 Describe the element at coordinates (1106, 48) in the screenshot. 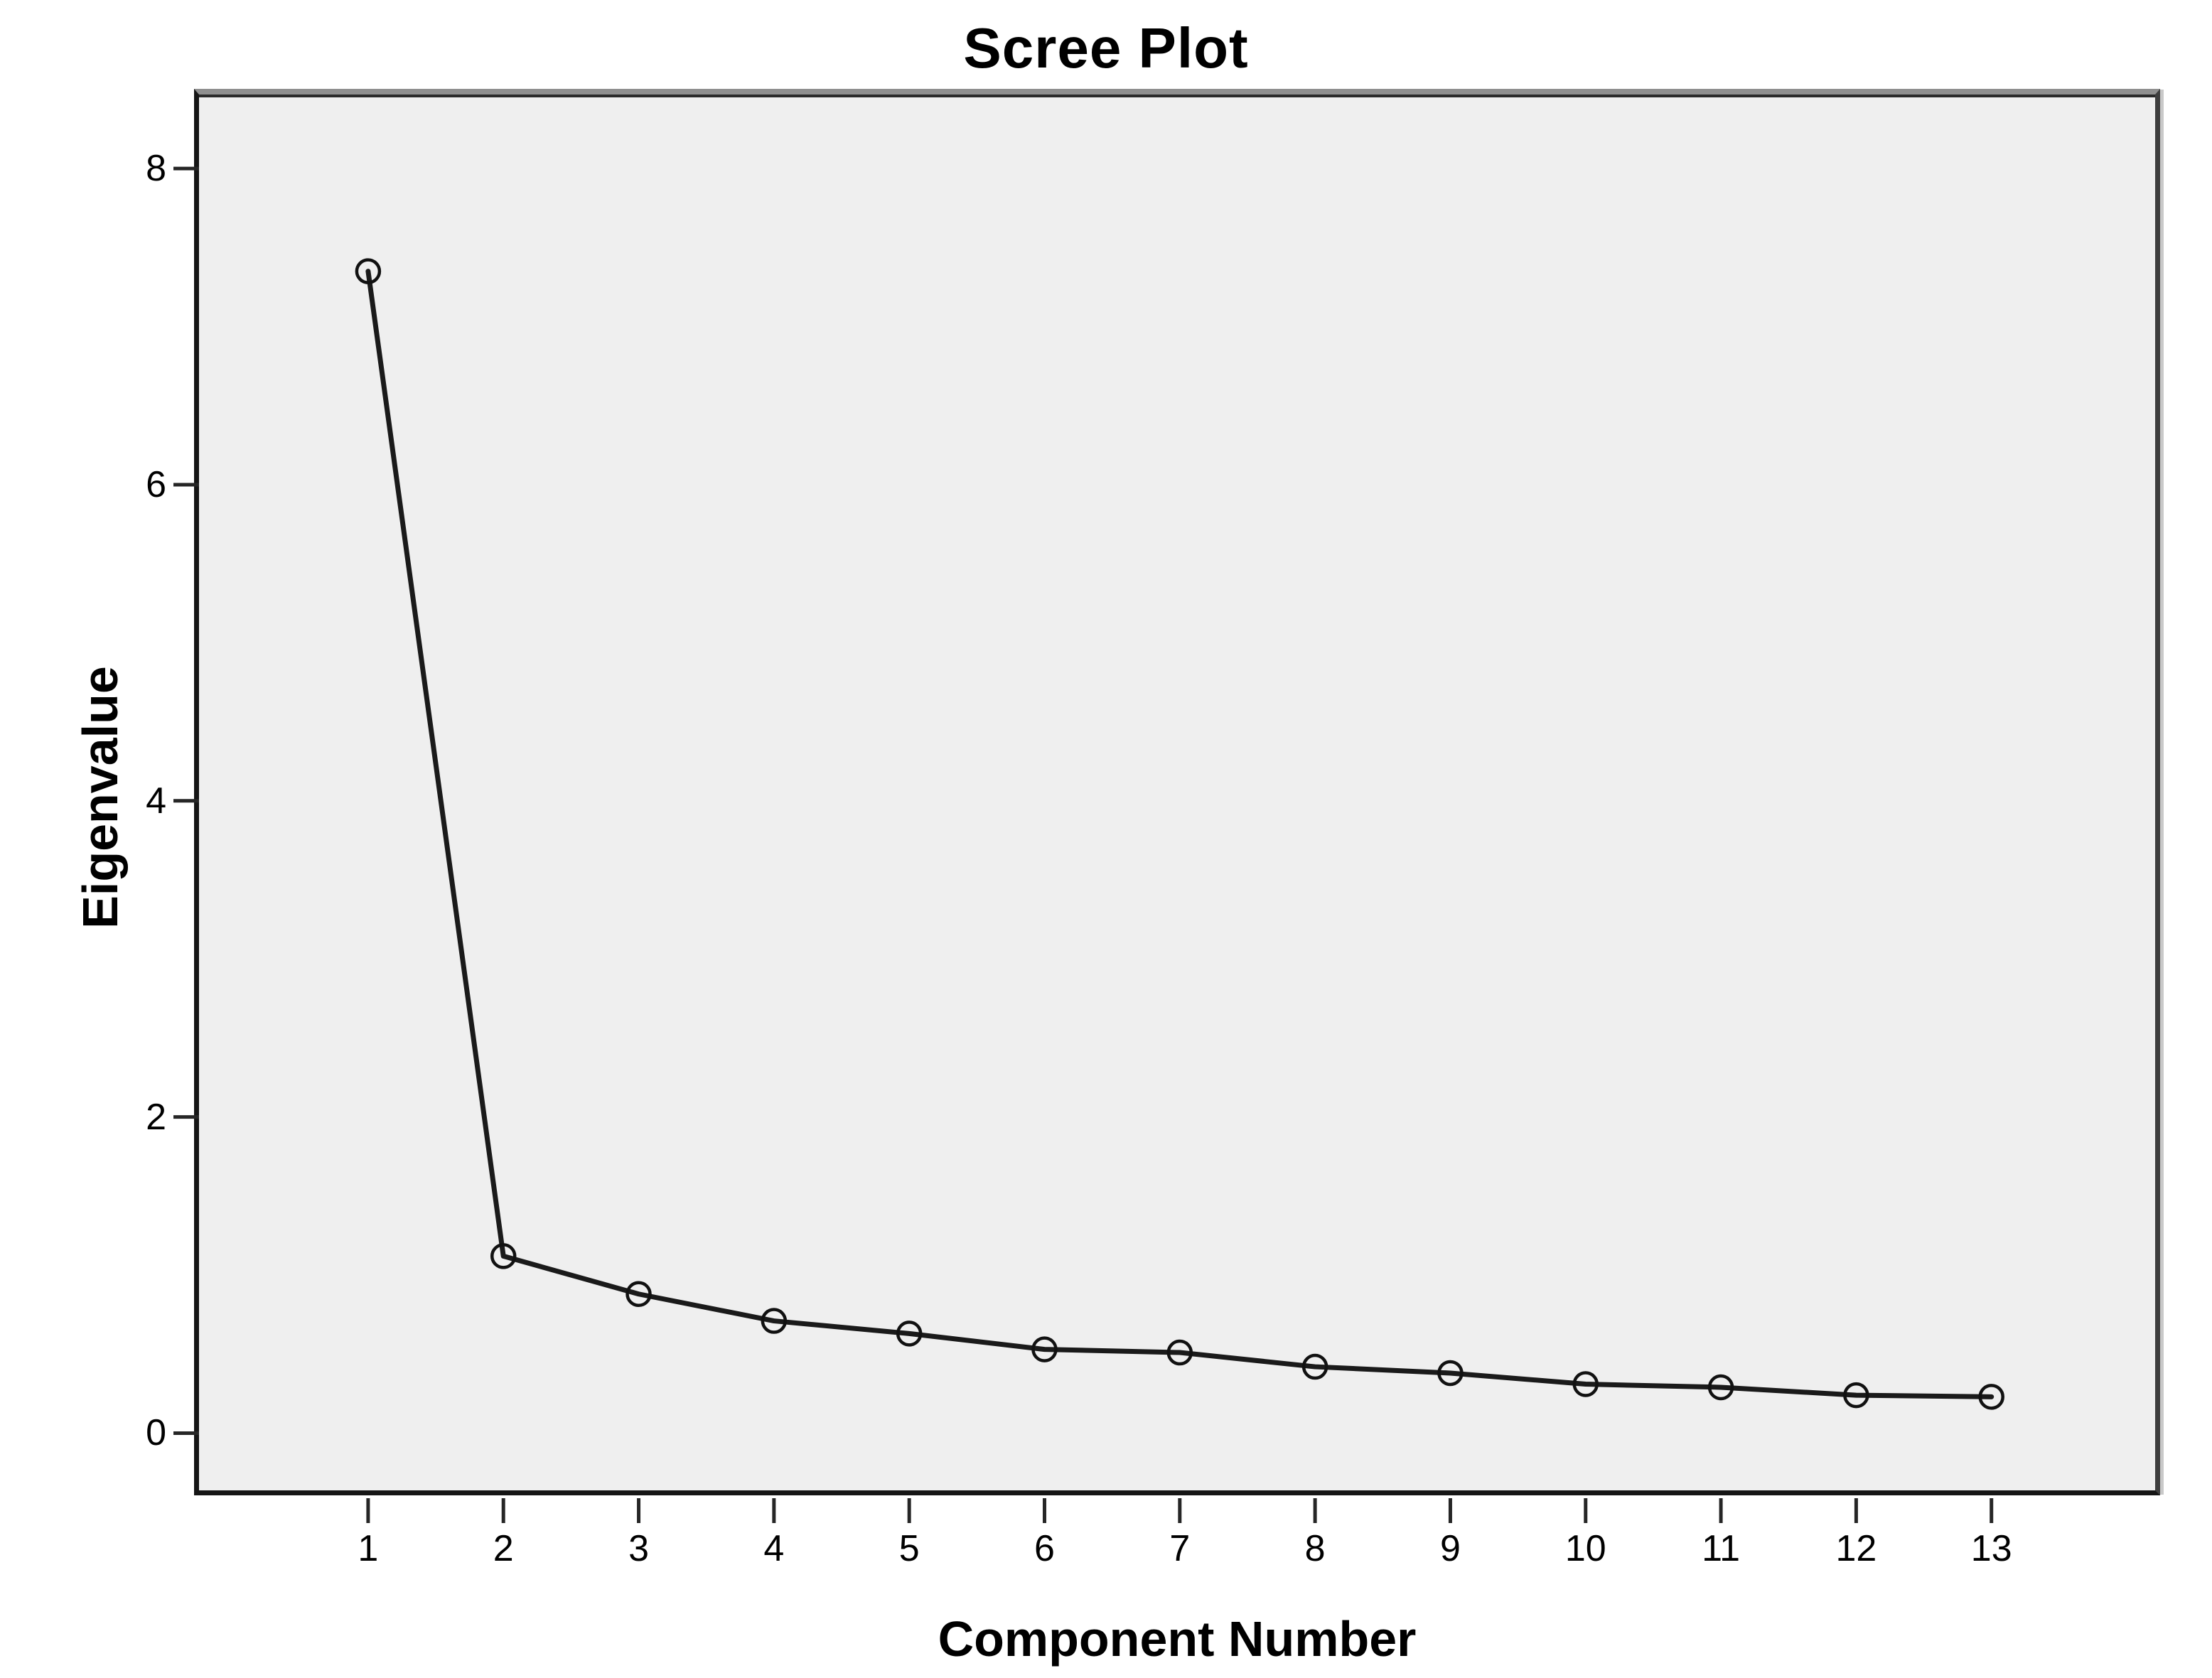

I see `chart-title: Scree Plot` at that location.